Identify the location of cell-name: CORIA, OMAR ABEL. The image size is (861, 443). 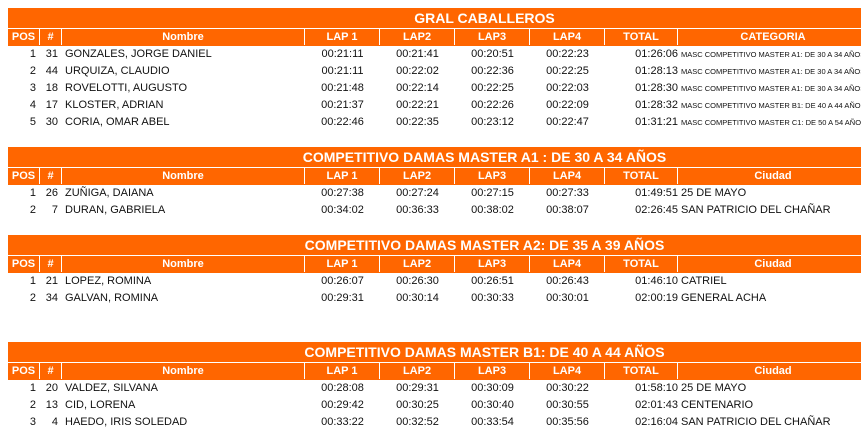
(117, 122).